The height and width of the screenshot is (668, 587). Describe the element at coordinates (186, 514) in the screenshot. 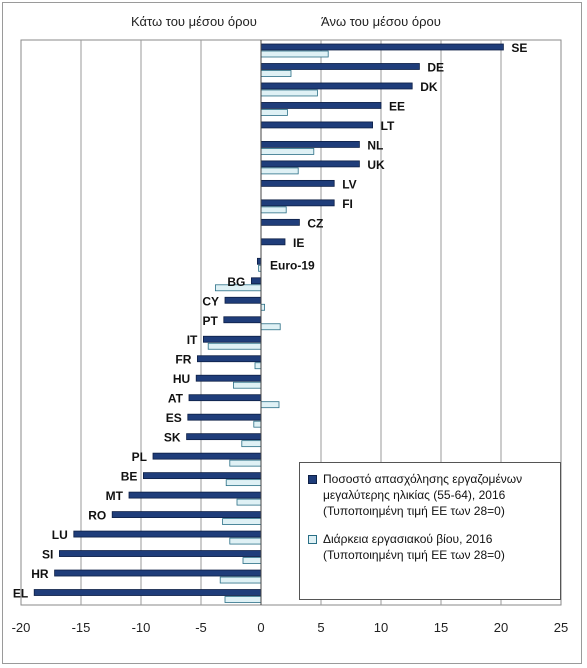

I see `bar-employment-ro` at that location.